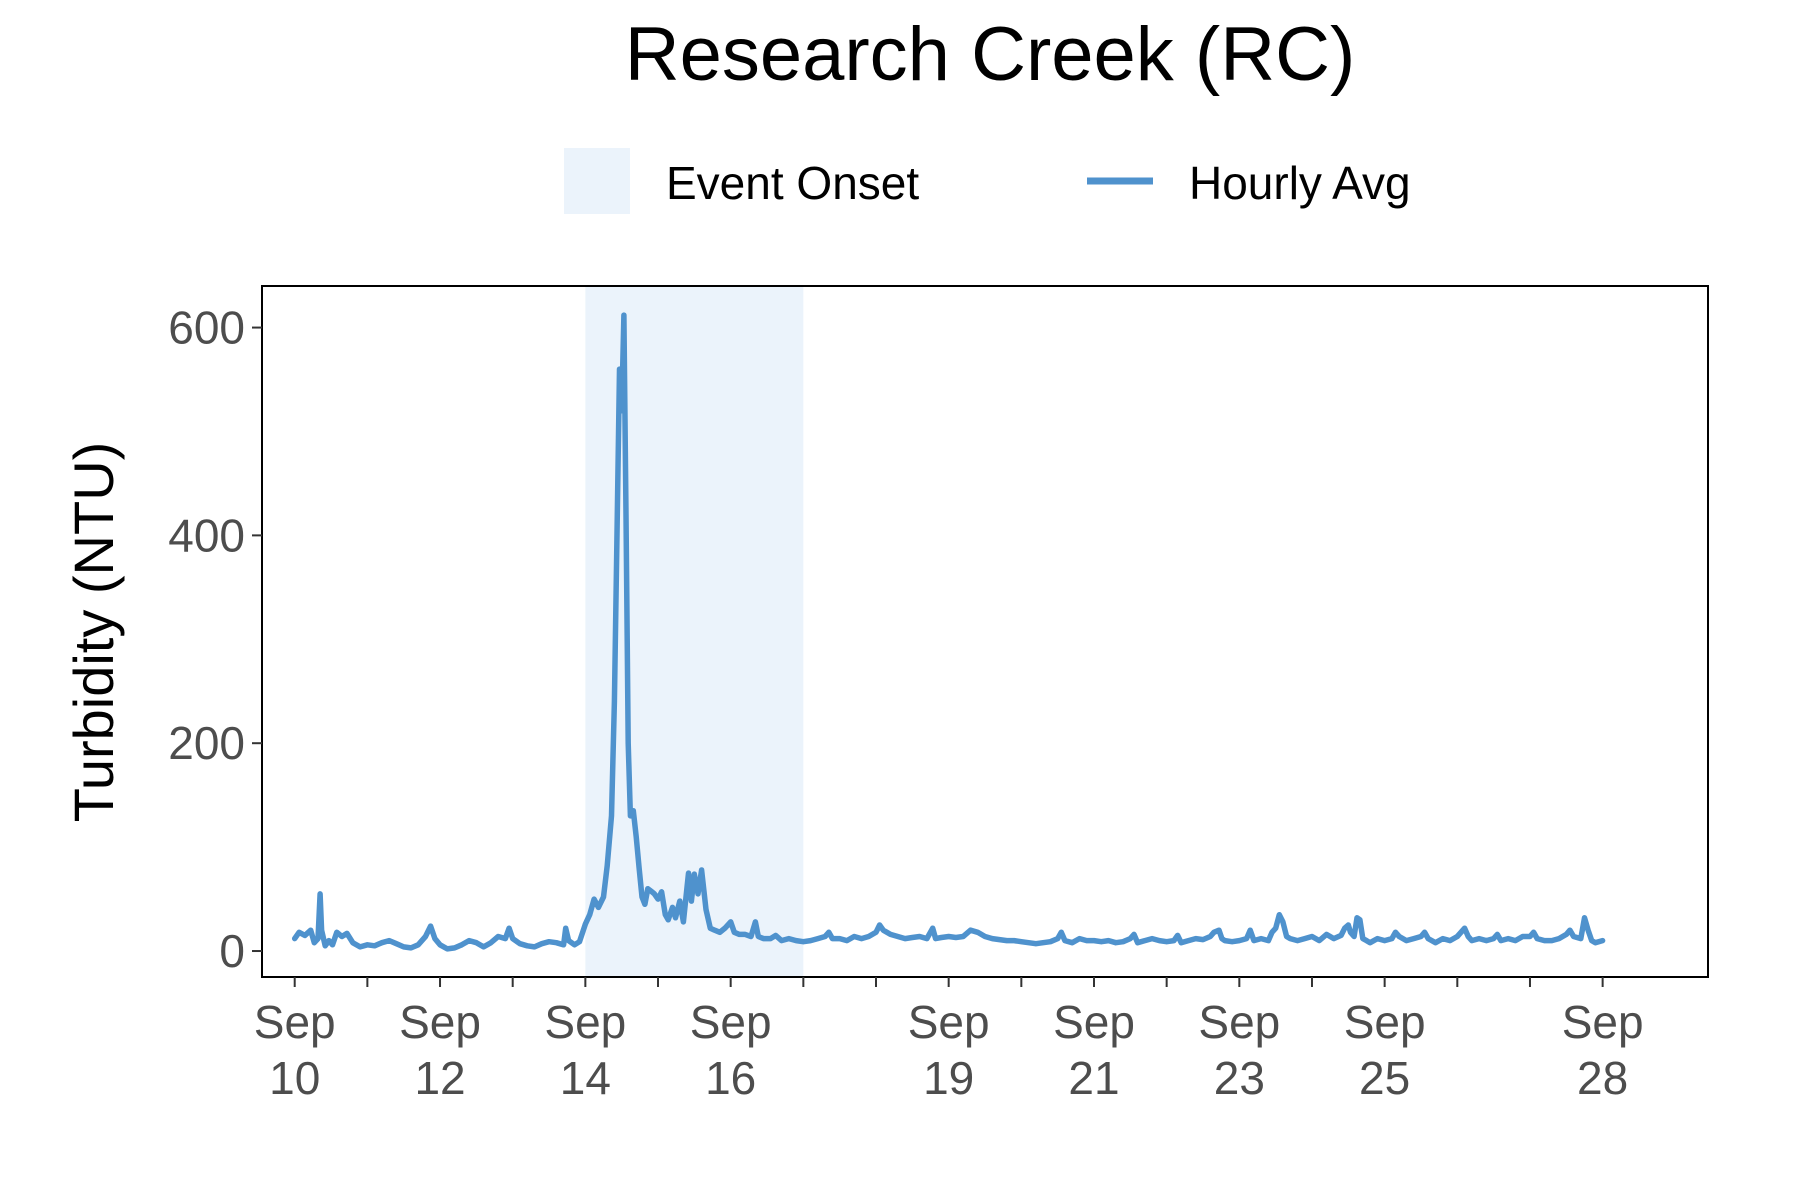  What do you see at coordinates (792, 183) in the screenshot?
I see `legend-label-event-onset: Event Onset` at bounding box center [792, 183].